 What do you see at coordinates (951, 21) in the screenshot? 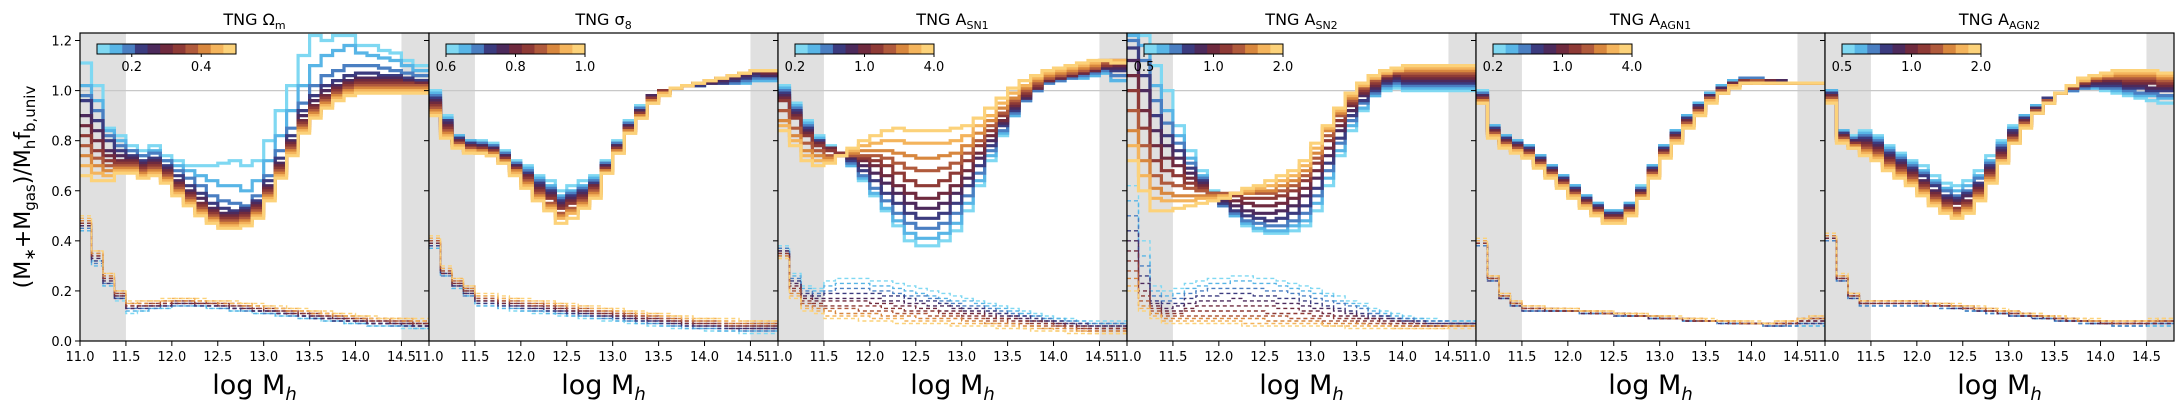
I see `panel-title: TNG ASN1` at bounding box center [951, 21].